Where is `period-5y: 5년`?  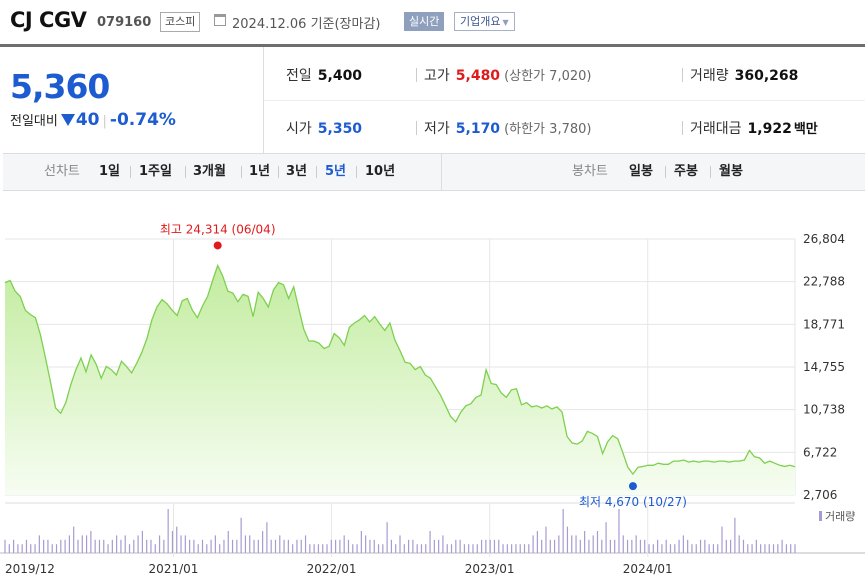
period-5y: 5년 is located at coordinates (336, 171).